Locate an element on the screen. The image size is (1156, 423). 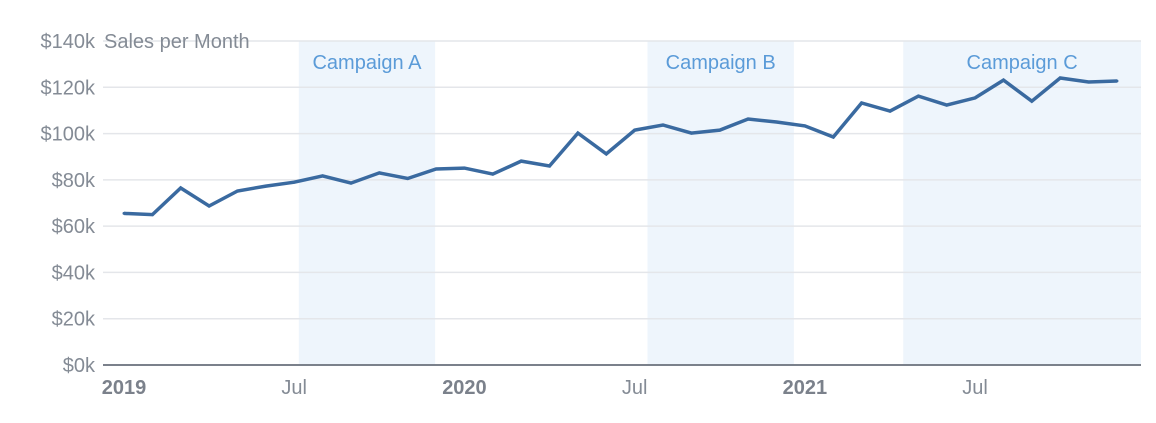
campaign-label: Campaign B is located at coordinates (721, 63).